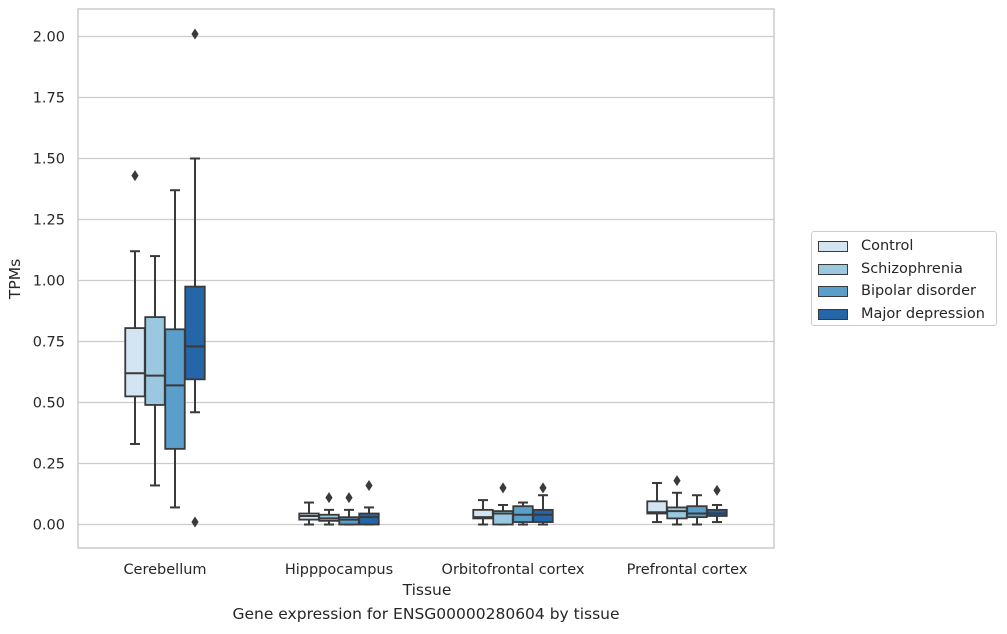  What do you see at coordinates (49, 38) in the screenshot?
I see `y-tick-label: 2.00` at bounding box center [49, 38].